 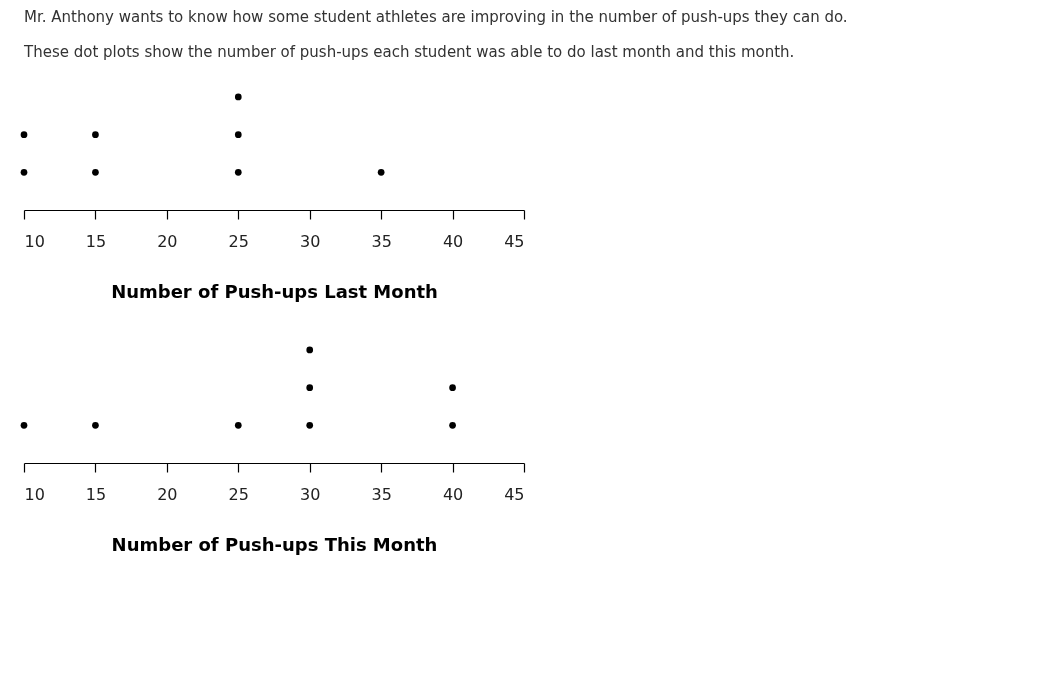 I want to click on x-axis-title: Number of Push-ups Last Month, so click(x=274, y=291).